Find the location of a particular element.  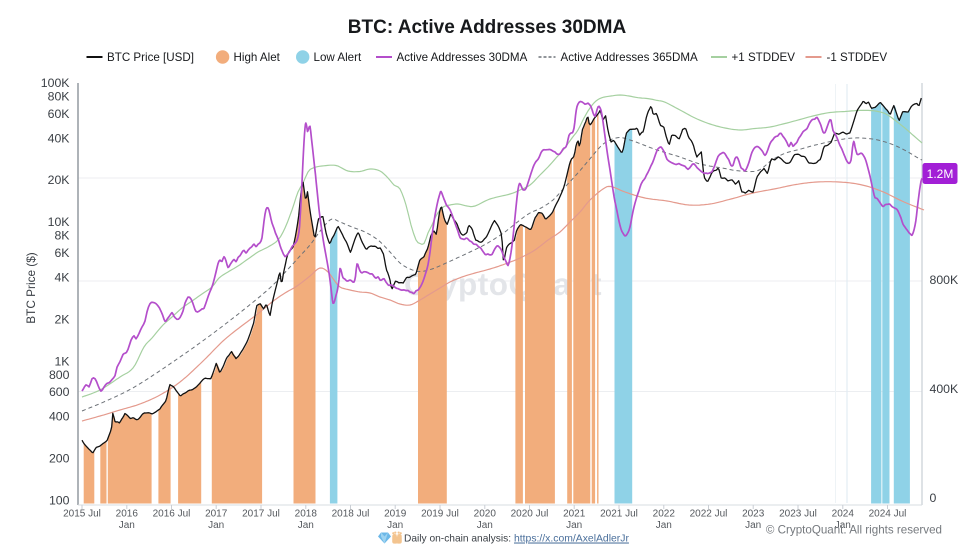

svg-text: 600 is located at coordinates (59, 392).